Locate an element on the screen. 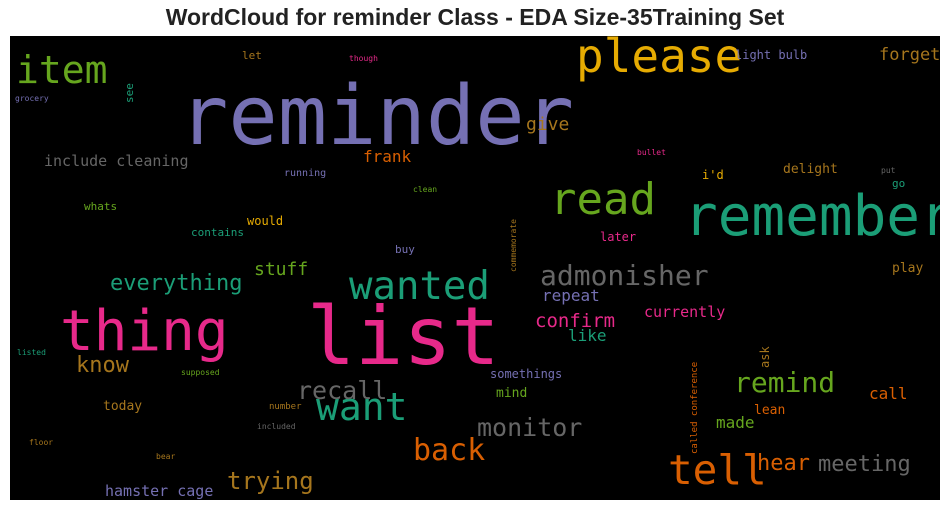 The height and width of the screenshot is (511, 950). word-grocery: grocery is located at coordinates (32, 98).